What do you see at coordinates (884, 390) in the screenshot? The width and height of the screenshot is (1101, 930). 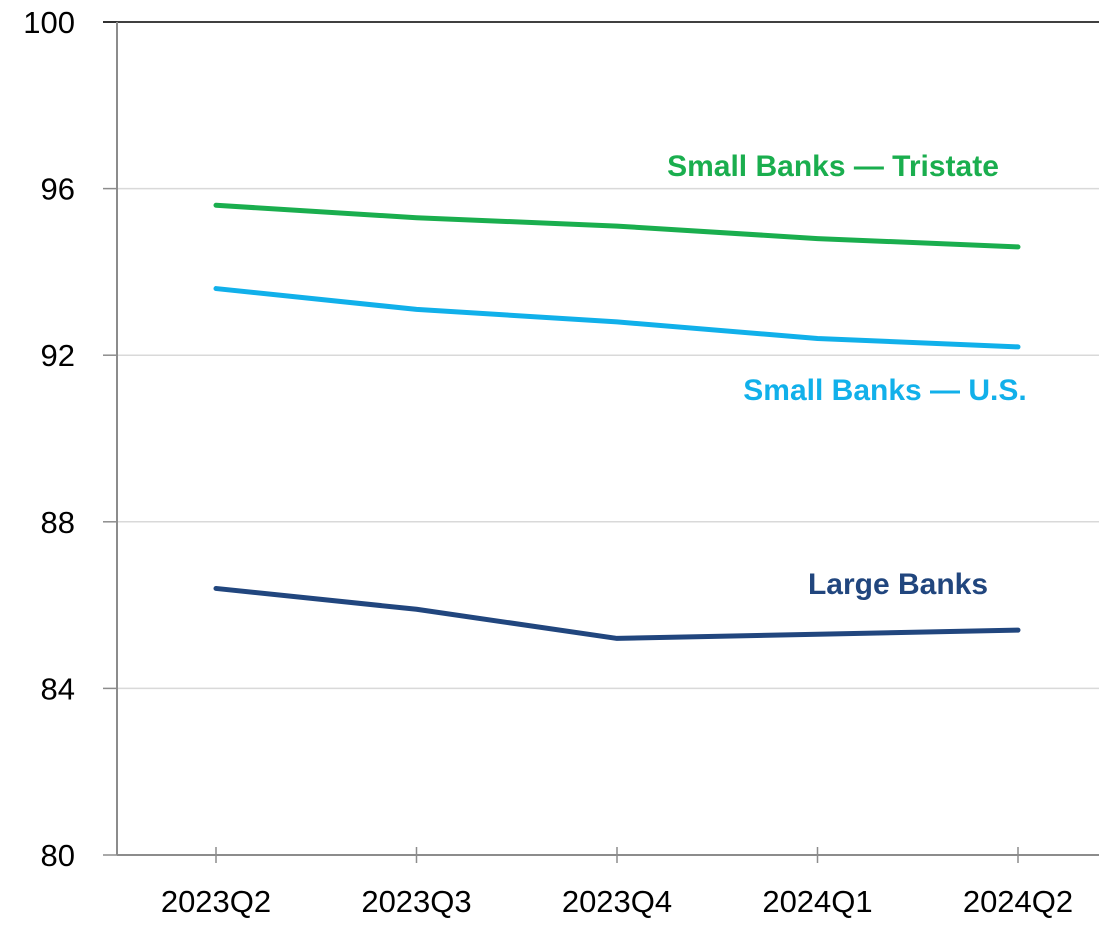 I see `series-label: Small Banks — U.S.` at bounding box center [884, 390].